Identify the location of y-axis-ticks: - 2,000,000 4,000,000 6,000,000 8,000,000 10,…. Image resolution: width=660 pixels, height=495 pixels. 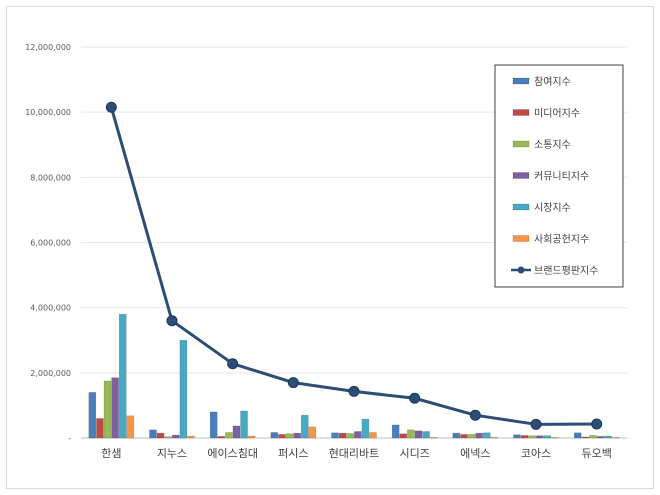
(48, 243).